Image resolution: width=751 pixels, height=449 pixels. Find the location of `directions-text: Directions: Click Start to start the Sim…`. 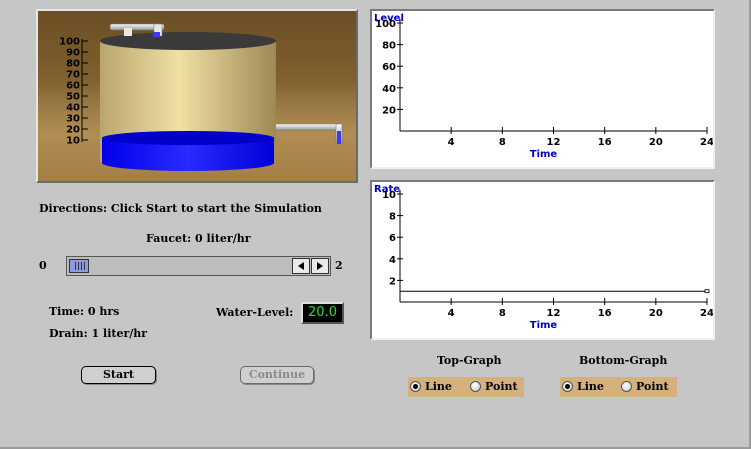

directions-text: Directions: Click Start to start the Sim… is located at coordinates (180, 208).